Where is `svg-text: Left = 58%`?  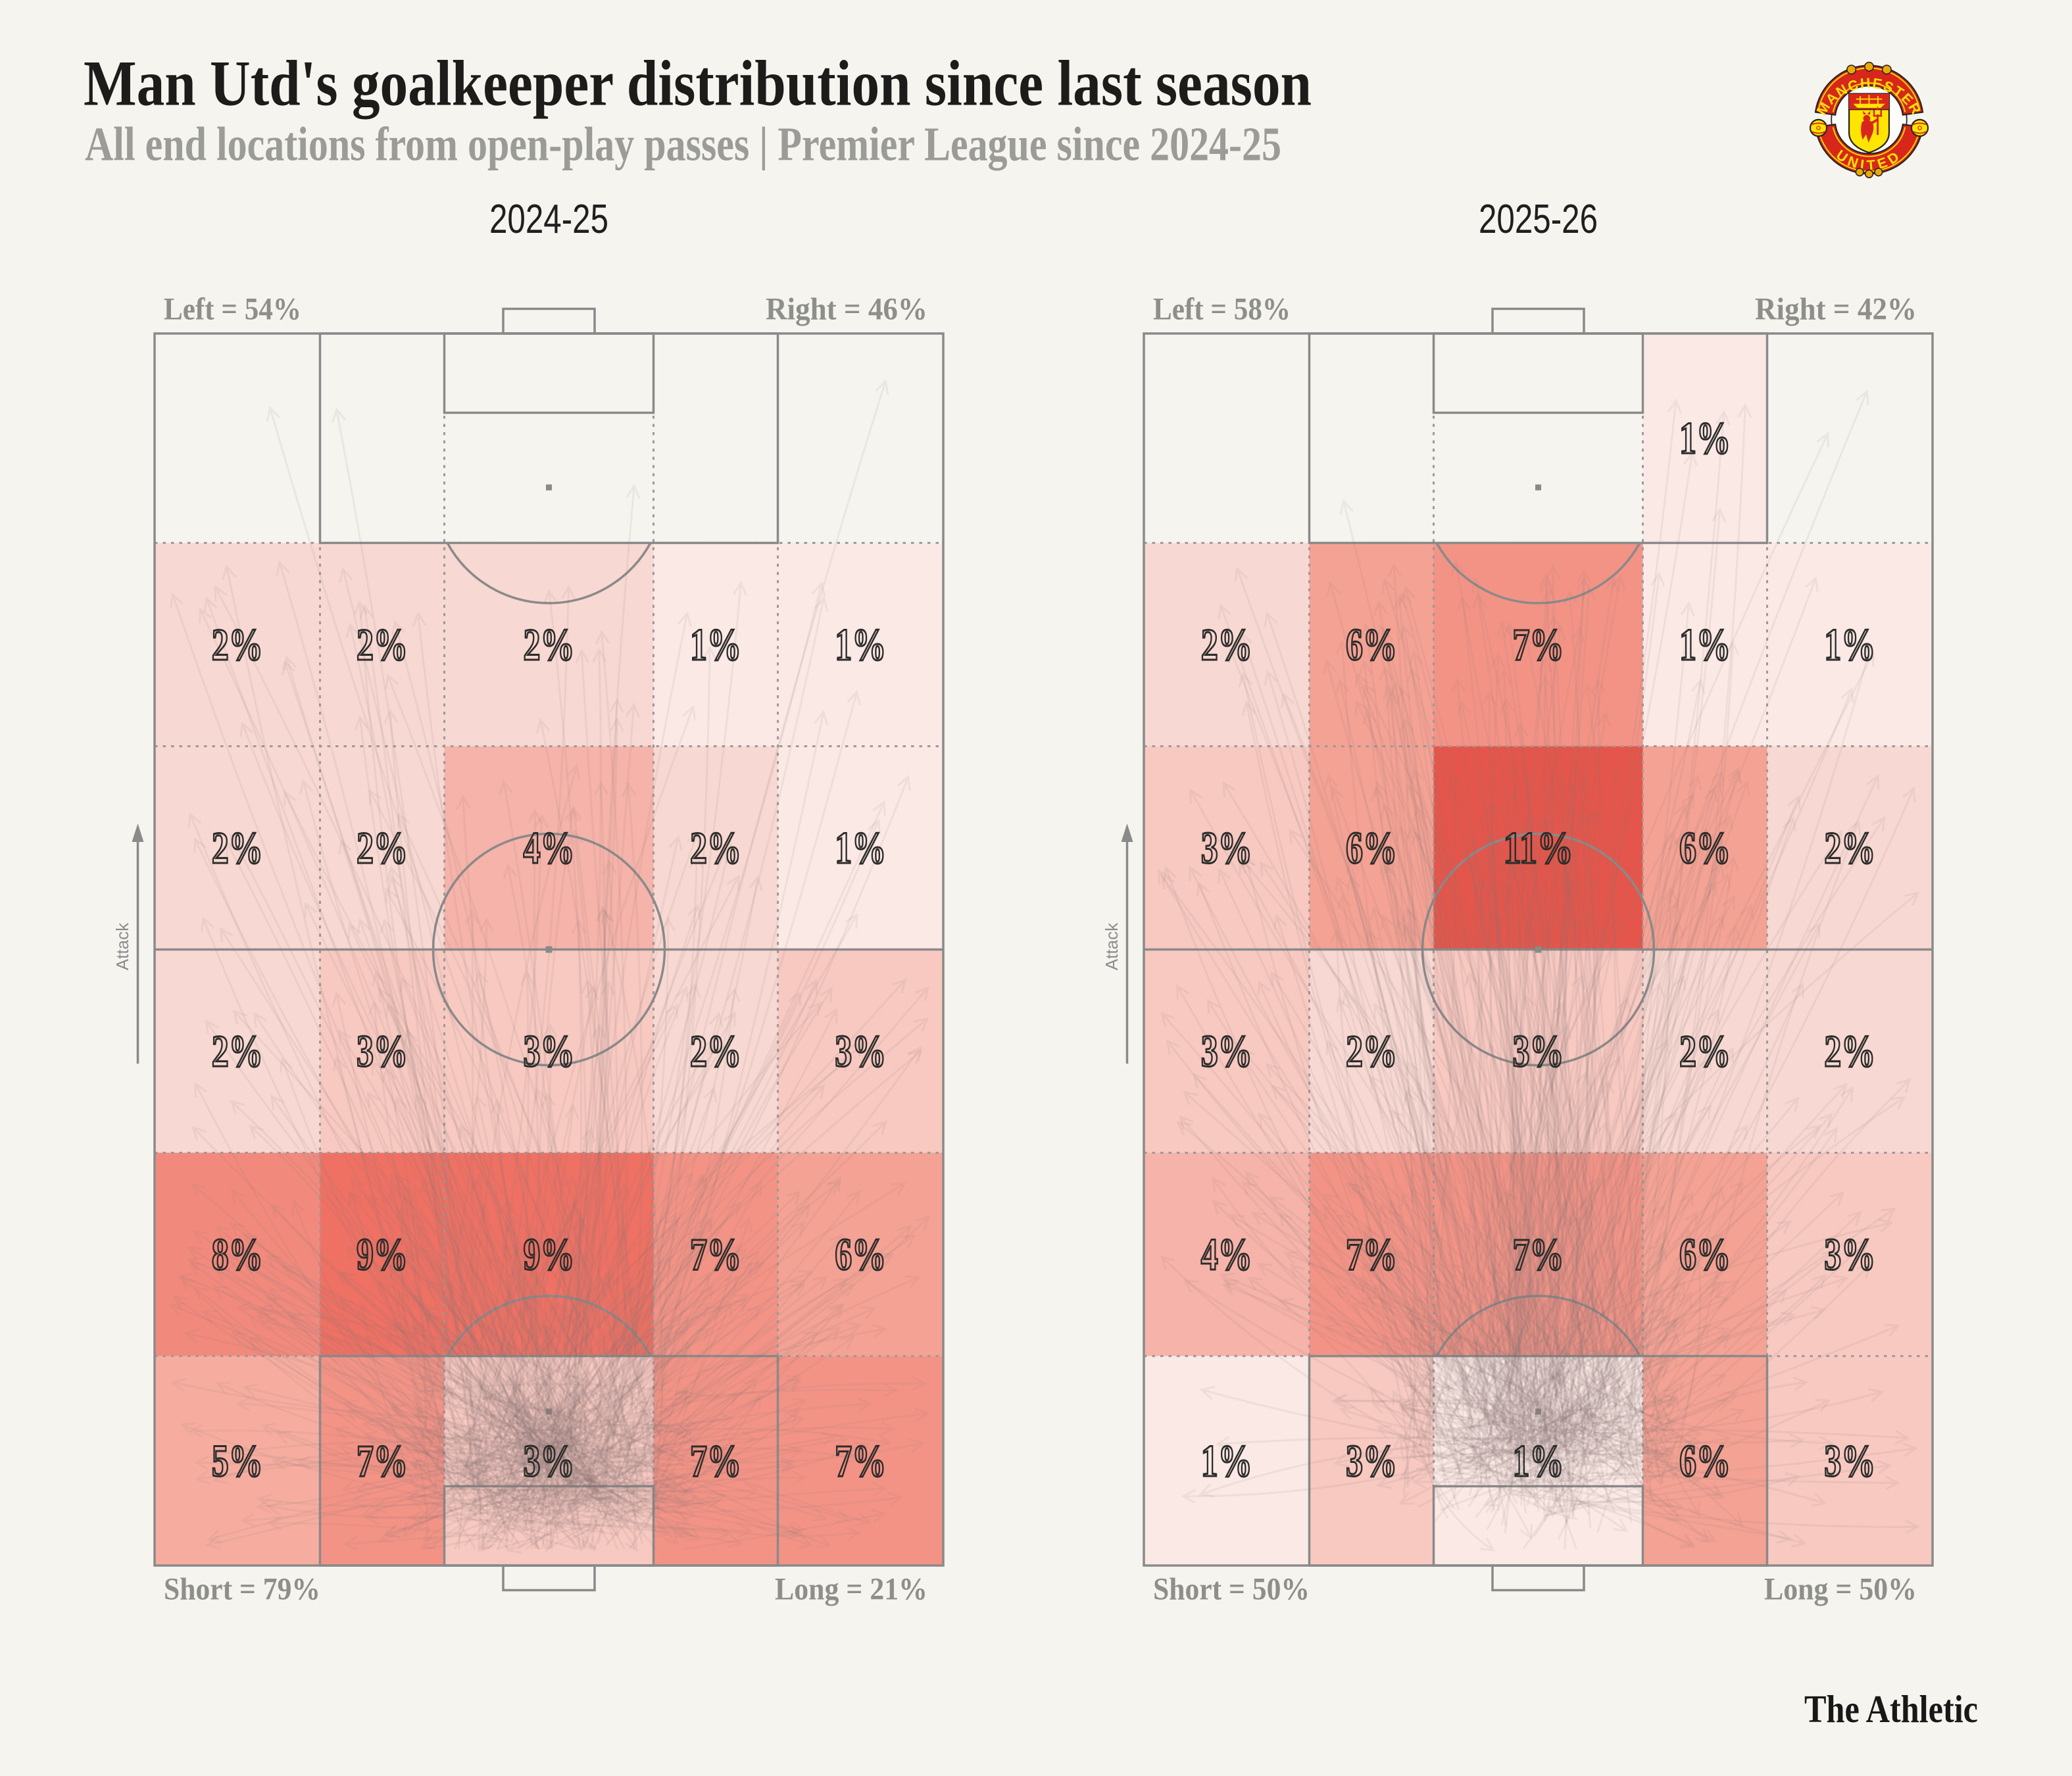
svg-text: Left = 58% is located at coordinates (1222, 309).